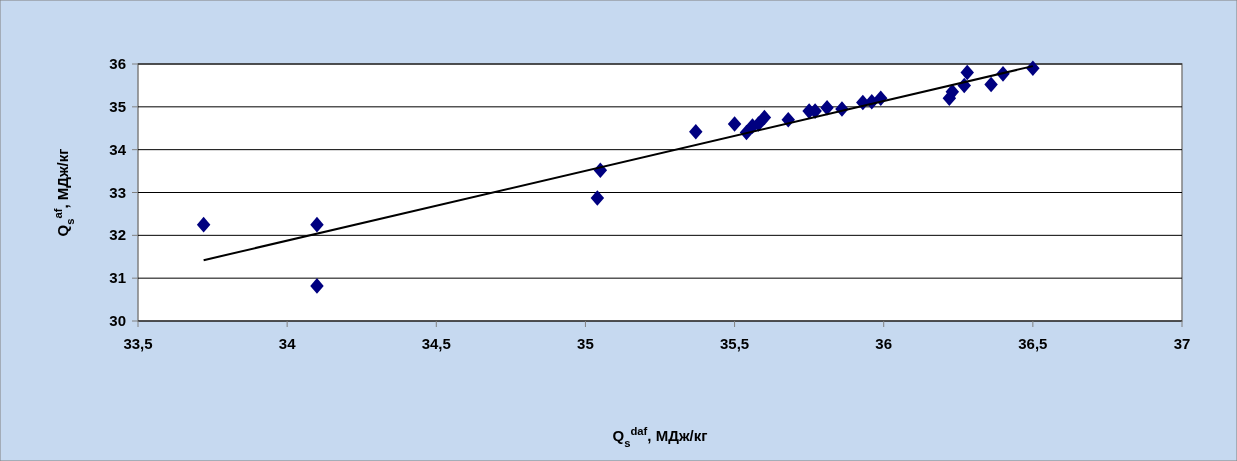 The height and width of the screenshot is (461, 1237). Describe the element at coordinates (1033, 343) in the screenshot. I see `x-tick-label: 36,5` at that location.